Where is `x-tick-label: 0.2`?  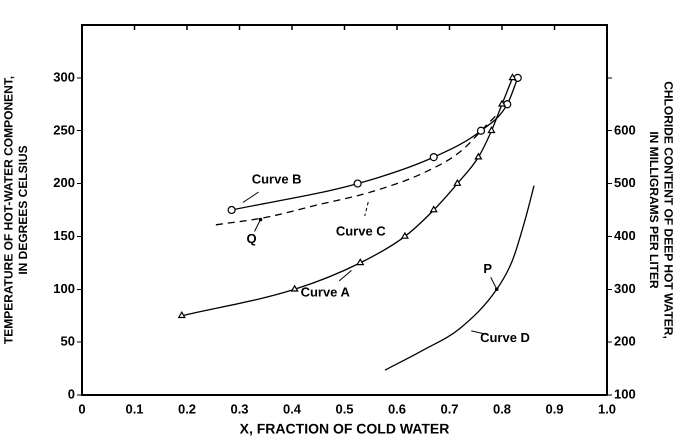 x-tick-label: 0.2 is located at coordinates (187, 408).